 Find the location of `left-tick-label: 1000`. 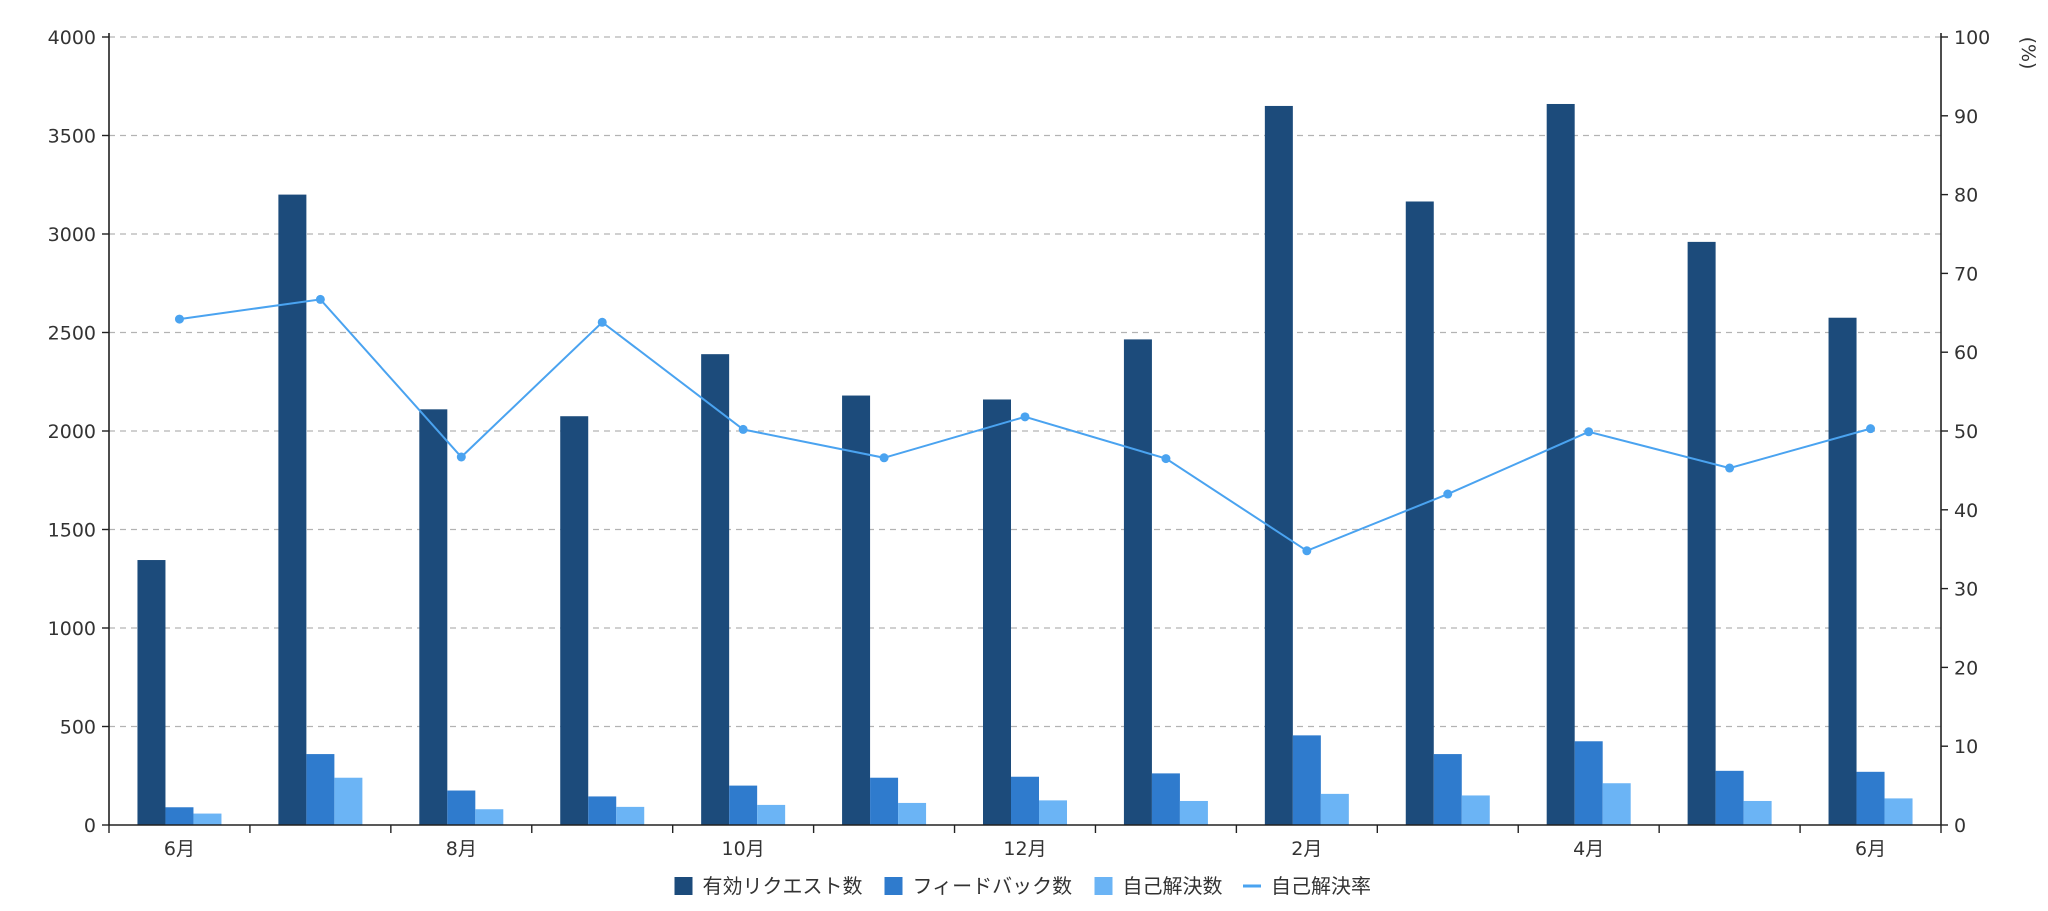

left-tick-label: 1000 is located at coordinates (72, 629).